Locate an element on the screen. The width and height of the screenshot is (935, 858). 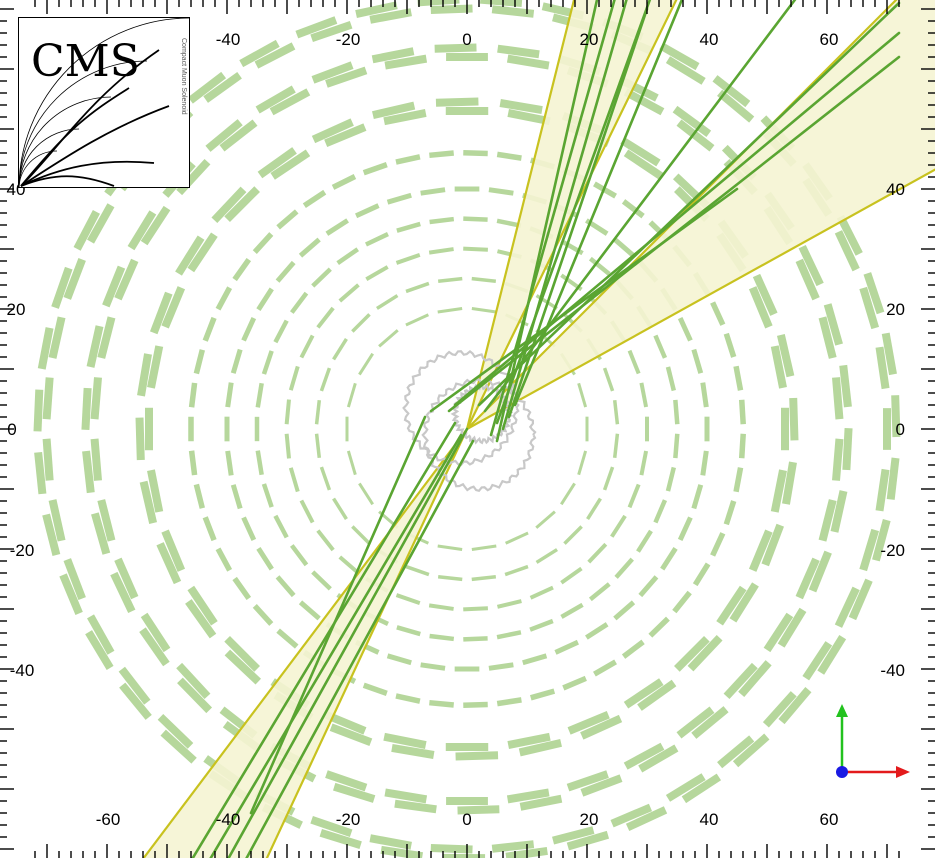
bottom-tick-label: 20 is located at coordinates (589, 819).